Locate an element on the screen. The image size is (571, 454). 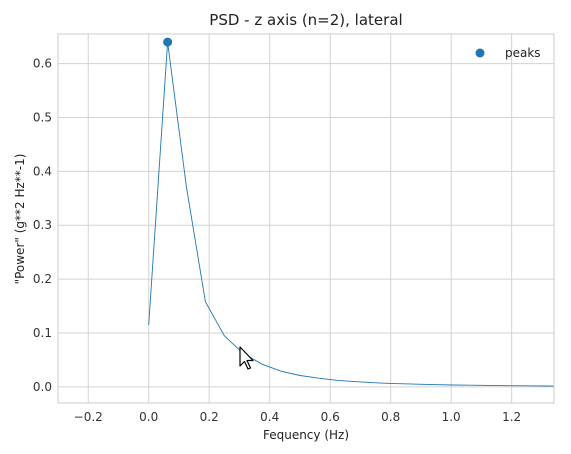
x-tick-label: 0.8 is located at coordinates (390, 417).